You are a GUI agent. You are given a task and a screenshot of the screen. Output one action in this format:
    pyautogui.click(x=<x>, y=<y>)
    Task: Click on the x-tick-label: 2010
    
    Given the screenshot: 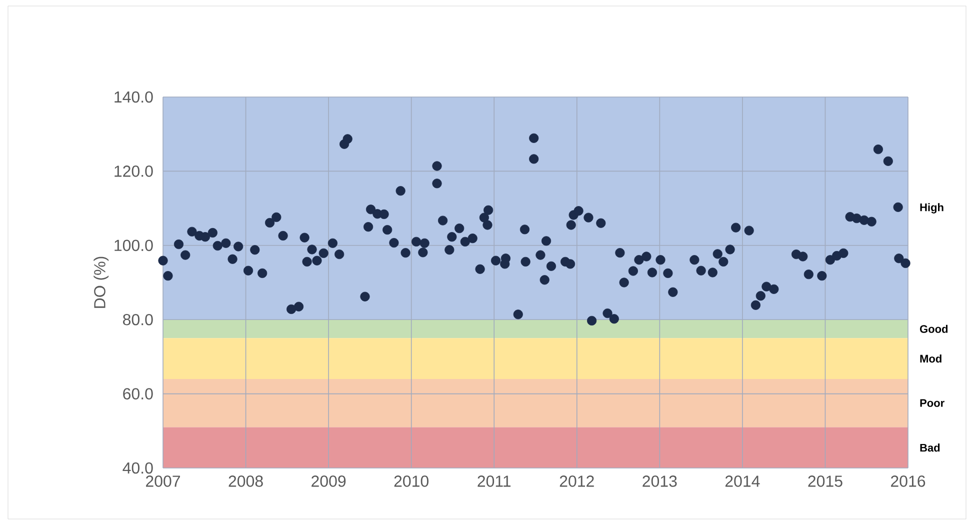 What is the action you would take?
    pyautogui.click(x=411, y=481)
    